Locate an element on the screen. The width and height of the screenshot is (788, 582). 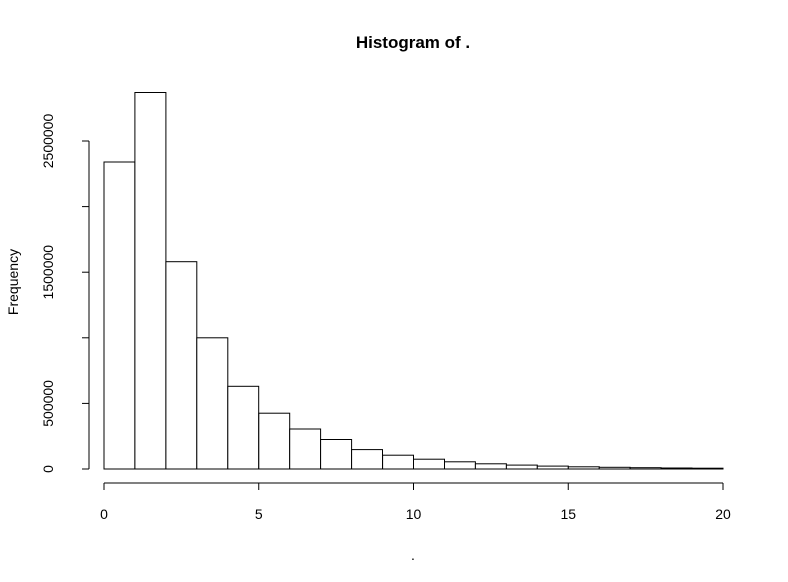
x-tick-label: 10 is located at coordinates (414, 514).